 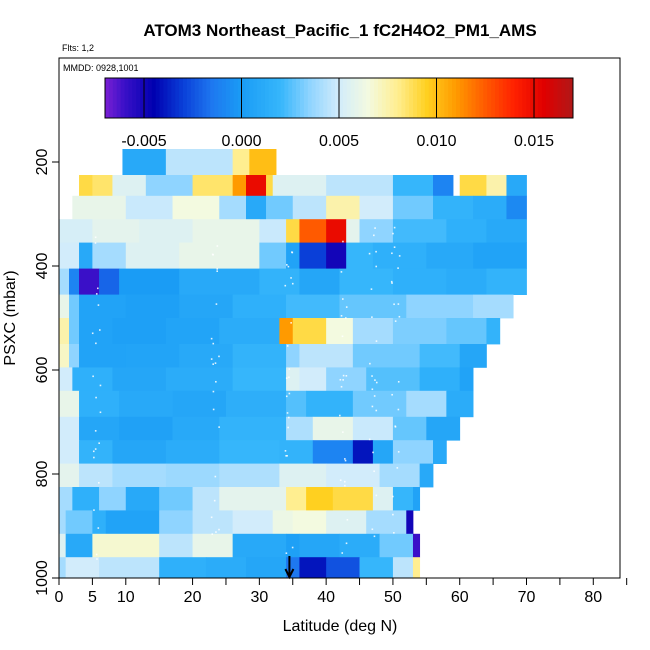 What do you see at coordinates (46, 372) in the screenshot?
I see `y-axis: 200 400 600 800 1000` at bounding box center [46, 372].